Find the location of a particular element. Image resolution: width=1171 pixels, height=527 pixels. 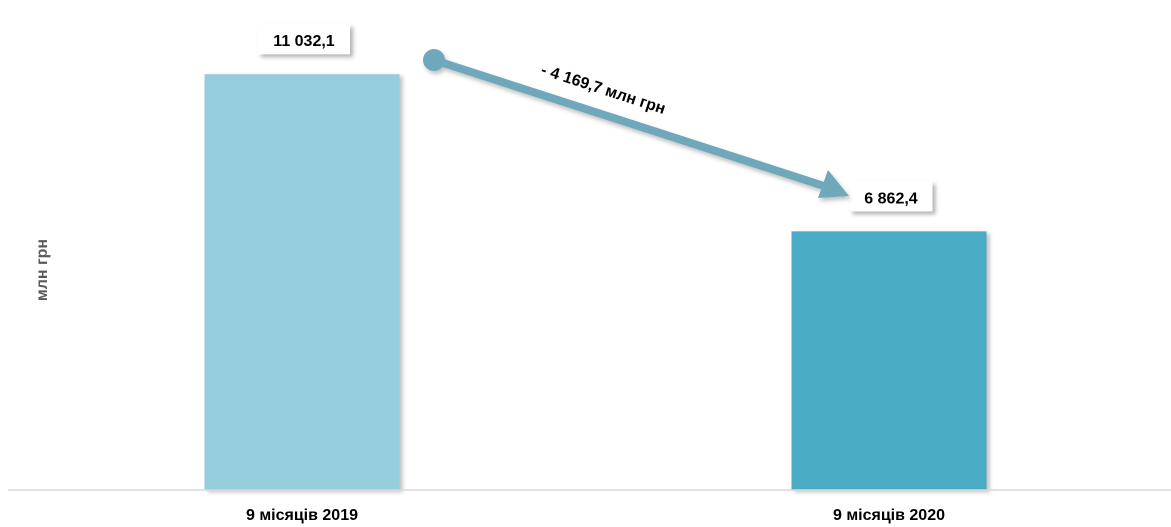

value-label-1: 11 032,1 is located at coordinates (304, 39).